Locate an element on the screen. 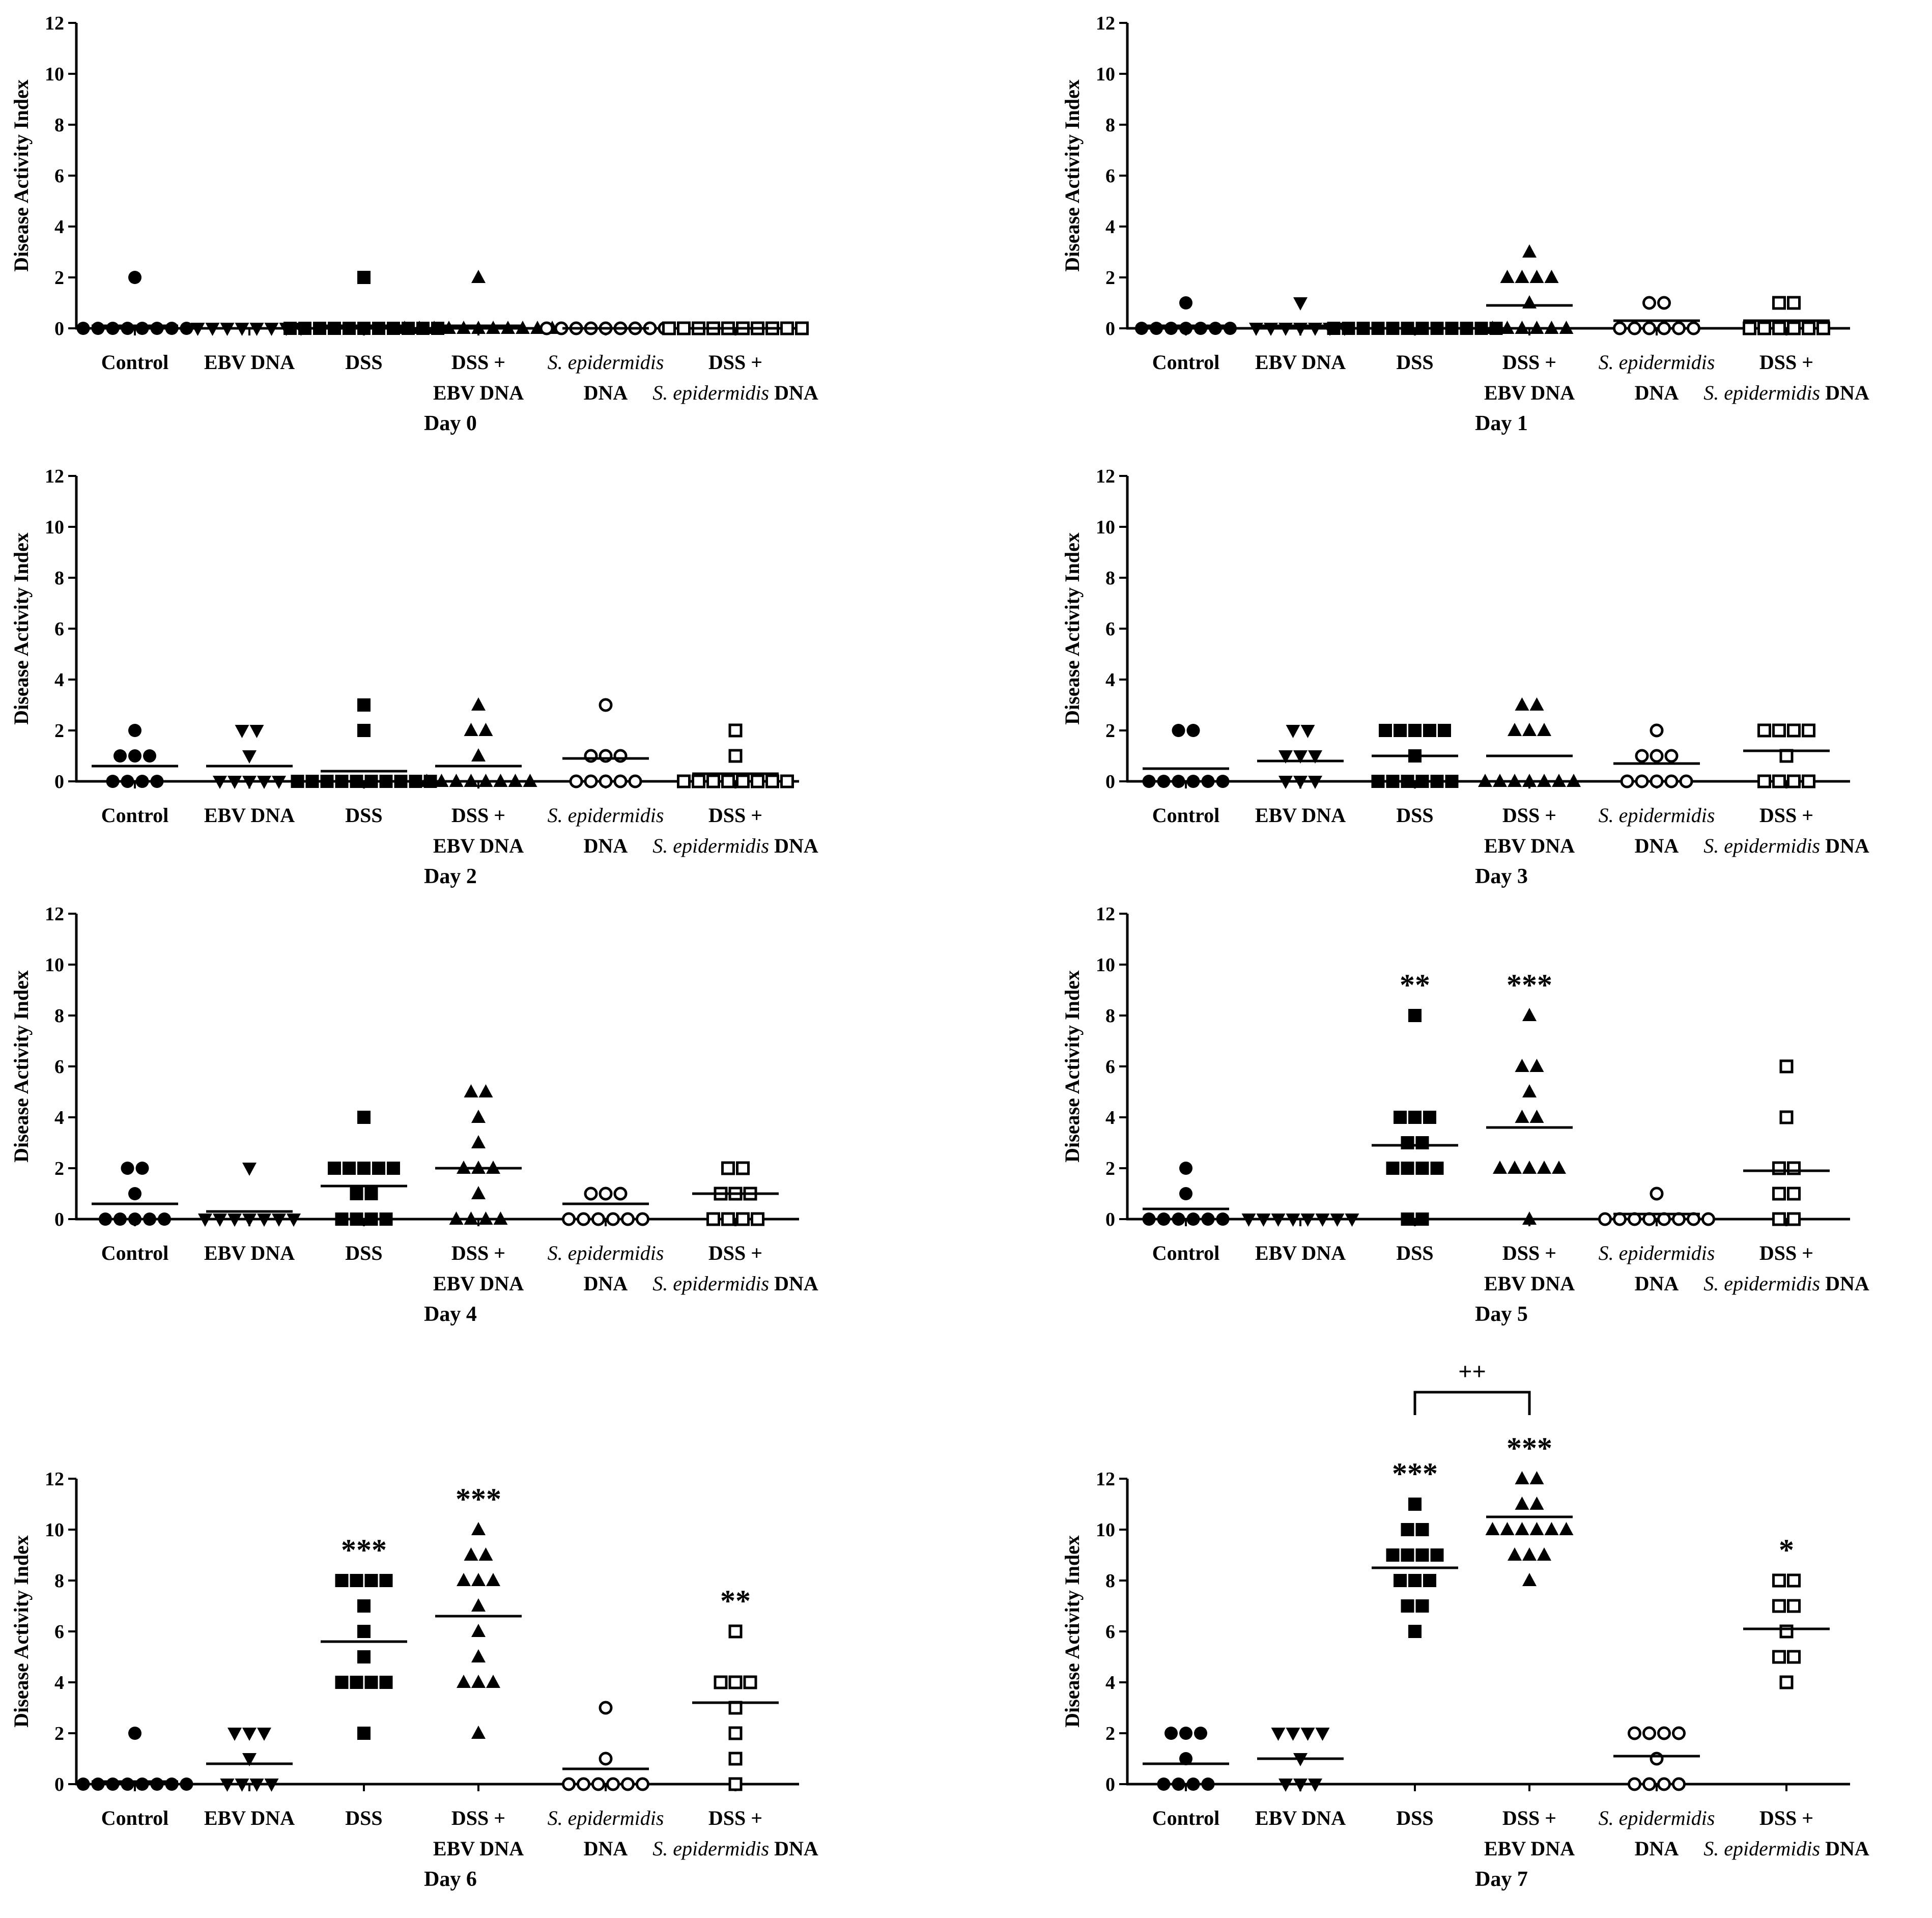 This screenshot has width=1932, height=1918. bracket-label: ++ is located at coordinates (1472, 1372).